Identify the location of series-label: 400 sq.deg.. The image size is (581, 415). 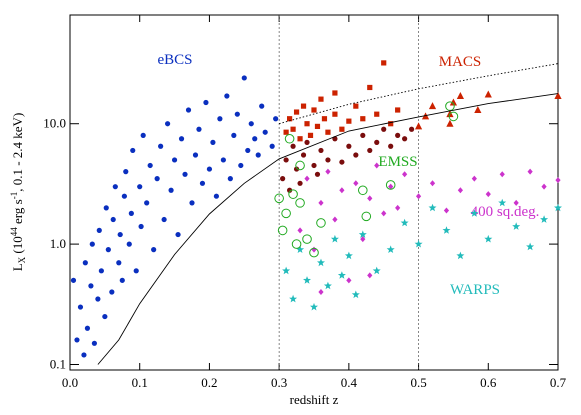
(505, 212).